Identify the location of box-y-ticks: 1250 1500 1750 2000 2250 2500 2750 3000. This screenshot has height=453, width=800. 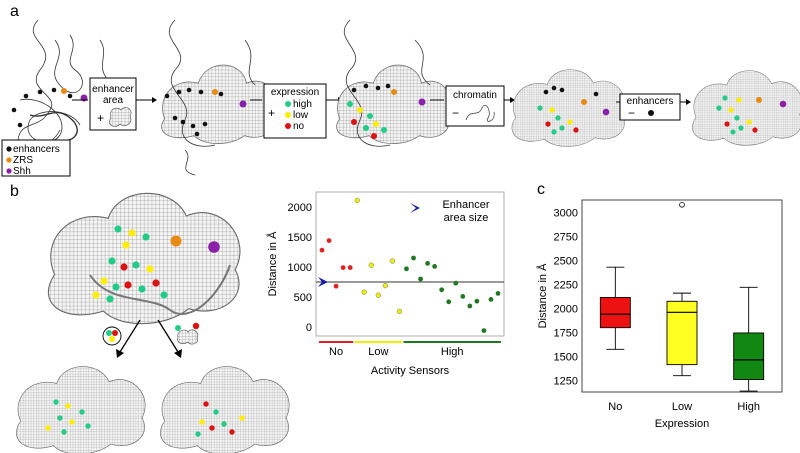
(566, 297).